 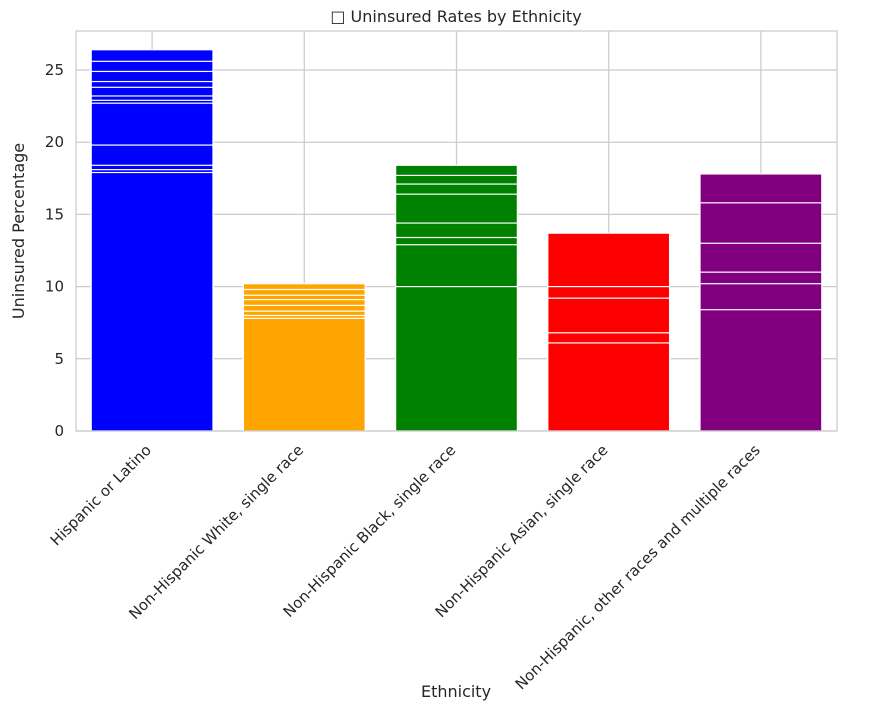 What do you see at coordinates (54, 287) in the screenshot?
I see `y-tick-label: 10` at bounding box center [54, 287].